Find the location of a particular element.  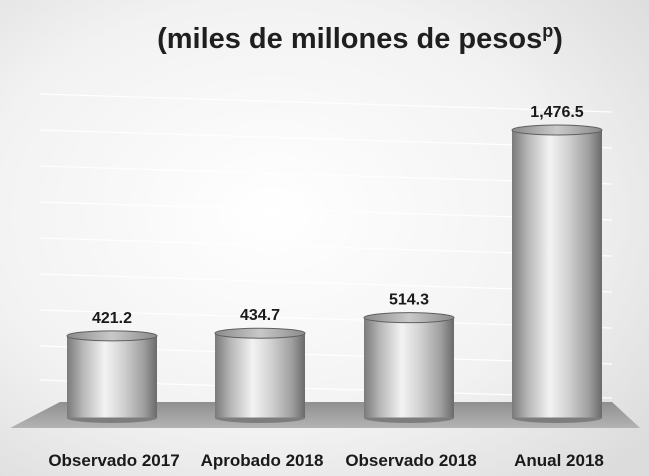

value-label: 1,476.5 is located at coordinates (556, 112).